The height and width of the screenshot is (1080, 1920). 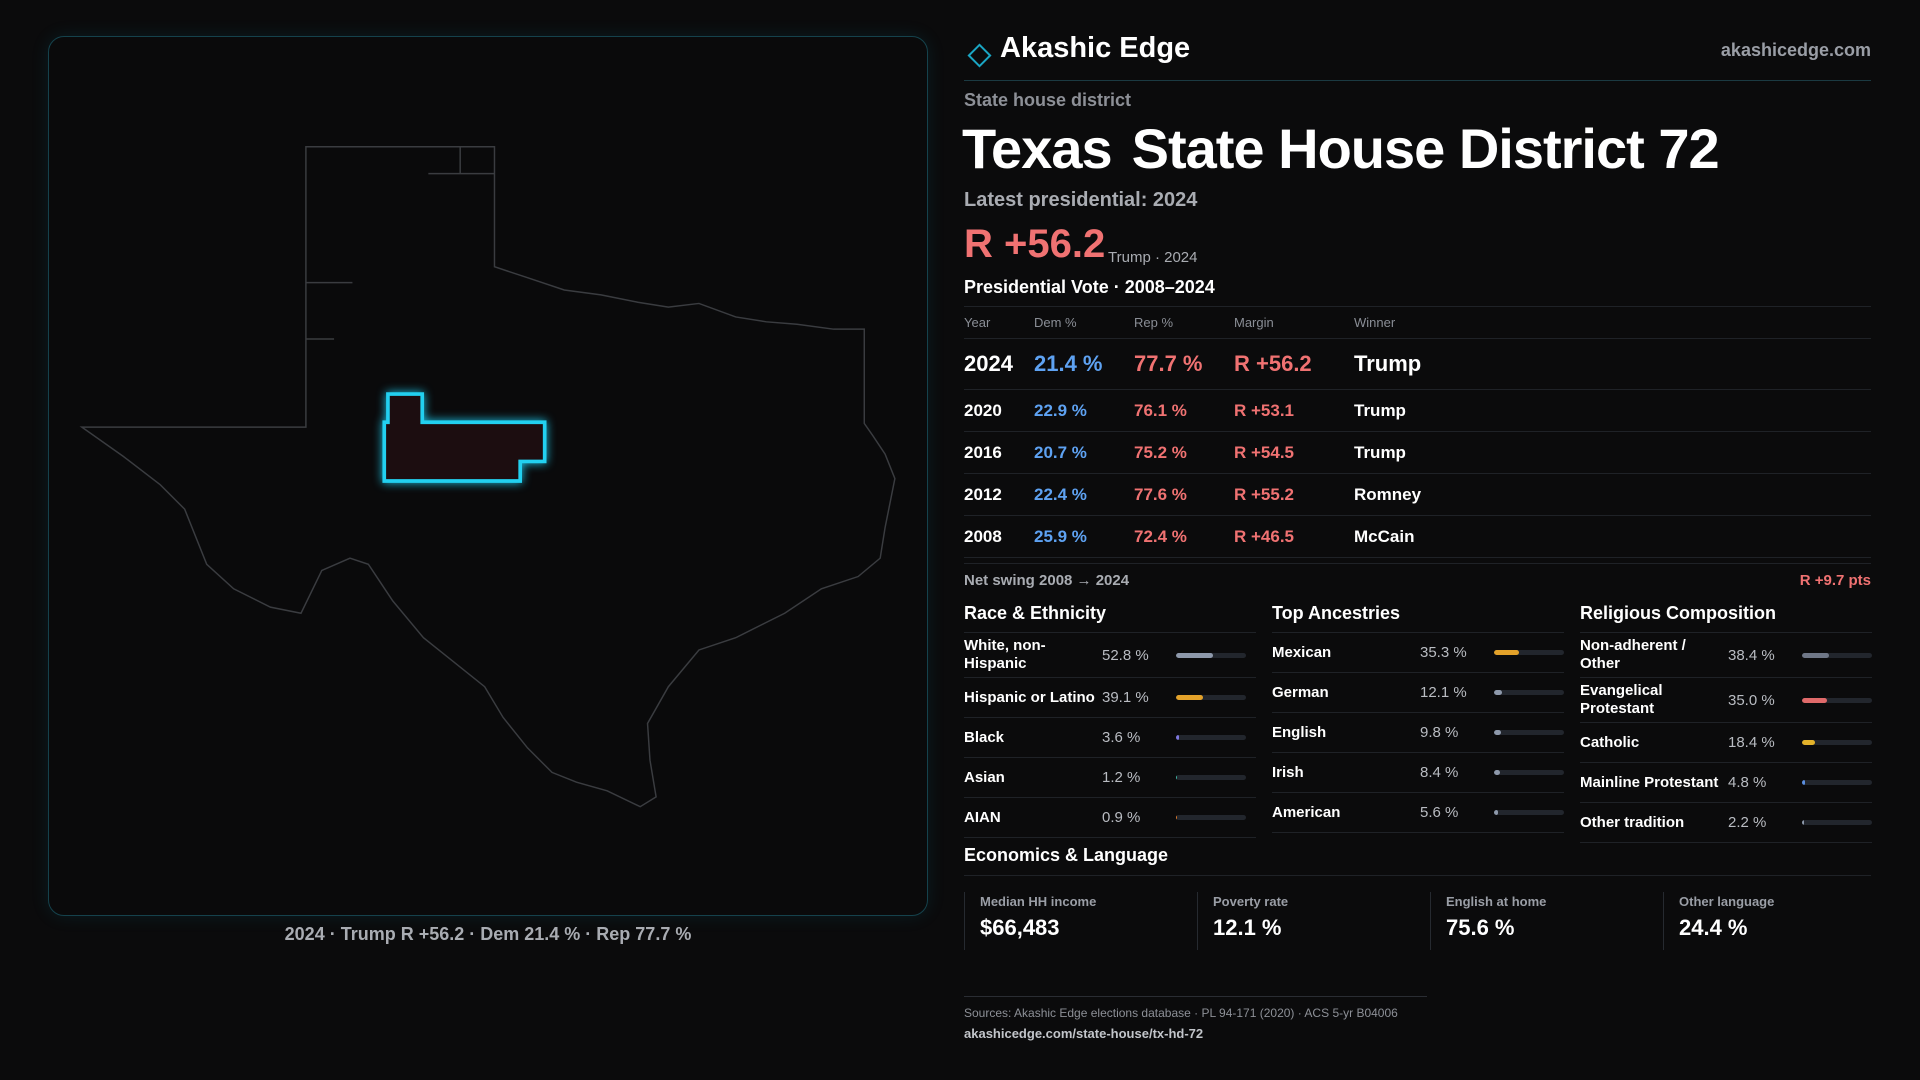 What do you see at coordinates (1005, 654) in the screenshot?
I see `row-label: White, non-Hispanic` at bounding box center [1005, 654].